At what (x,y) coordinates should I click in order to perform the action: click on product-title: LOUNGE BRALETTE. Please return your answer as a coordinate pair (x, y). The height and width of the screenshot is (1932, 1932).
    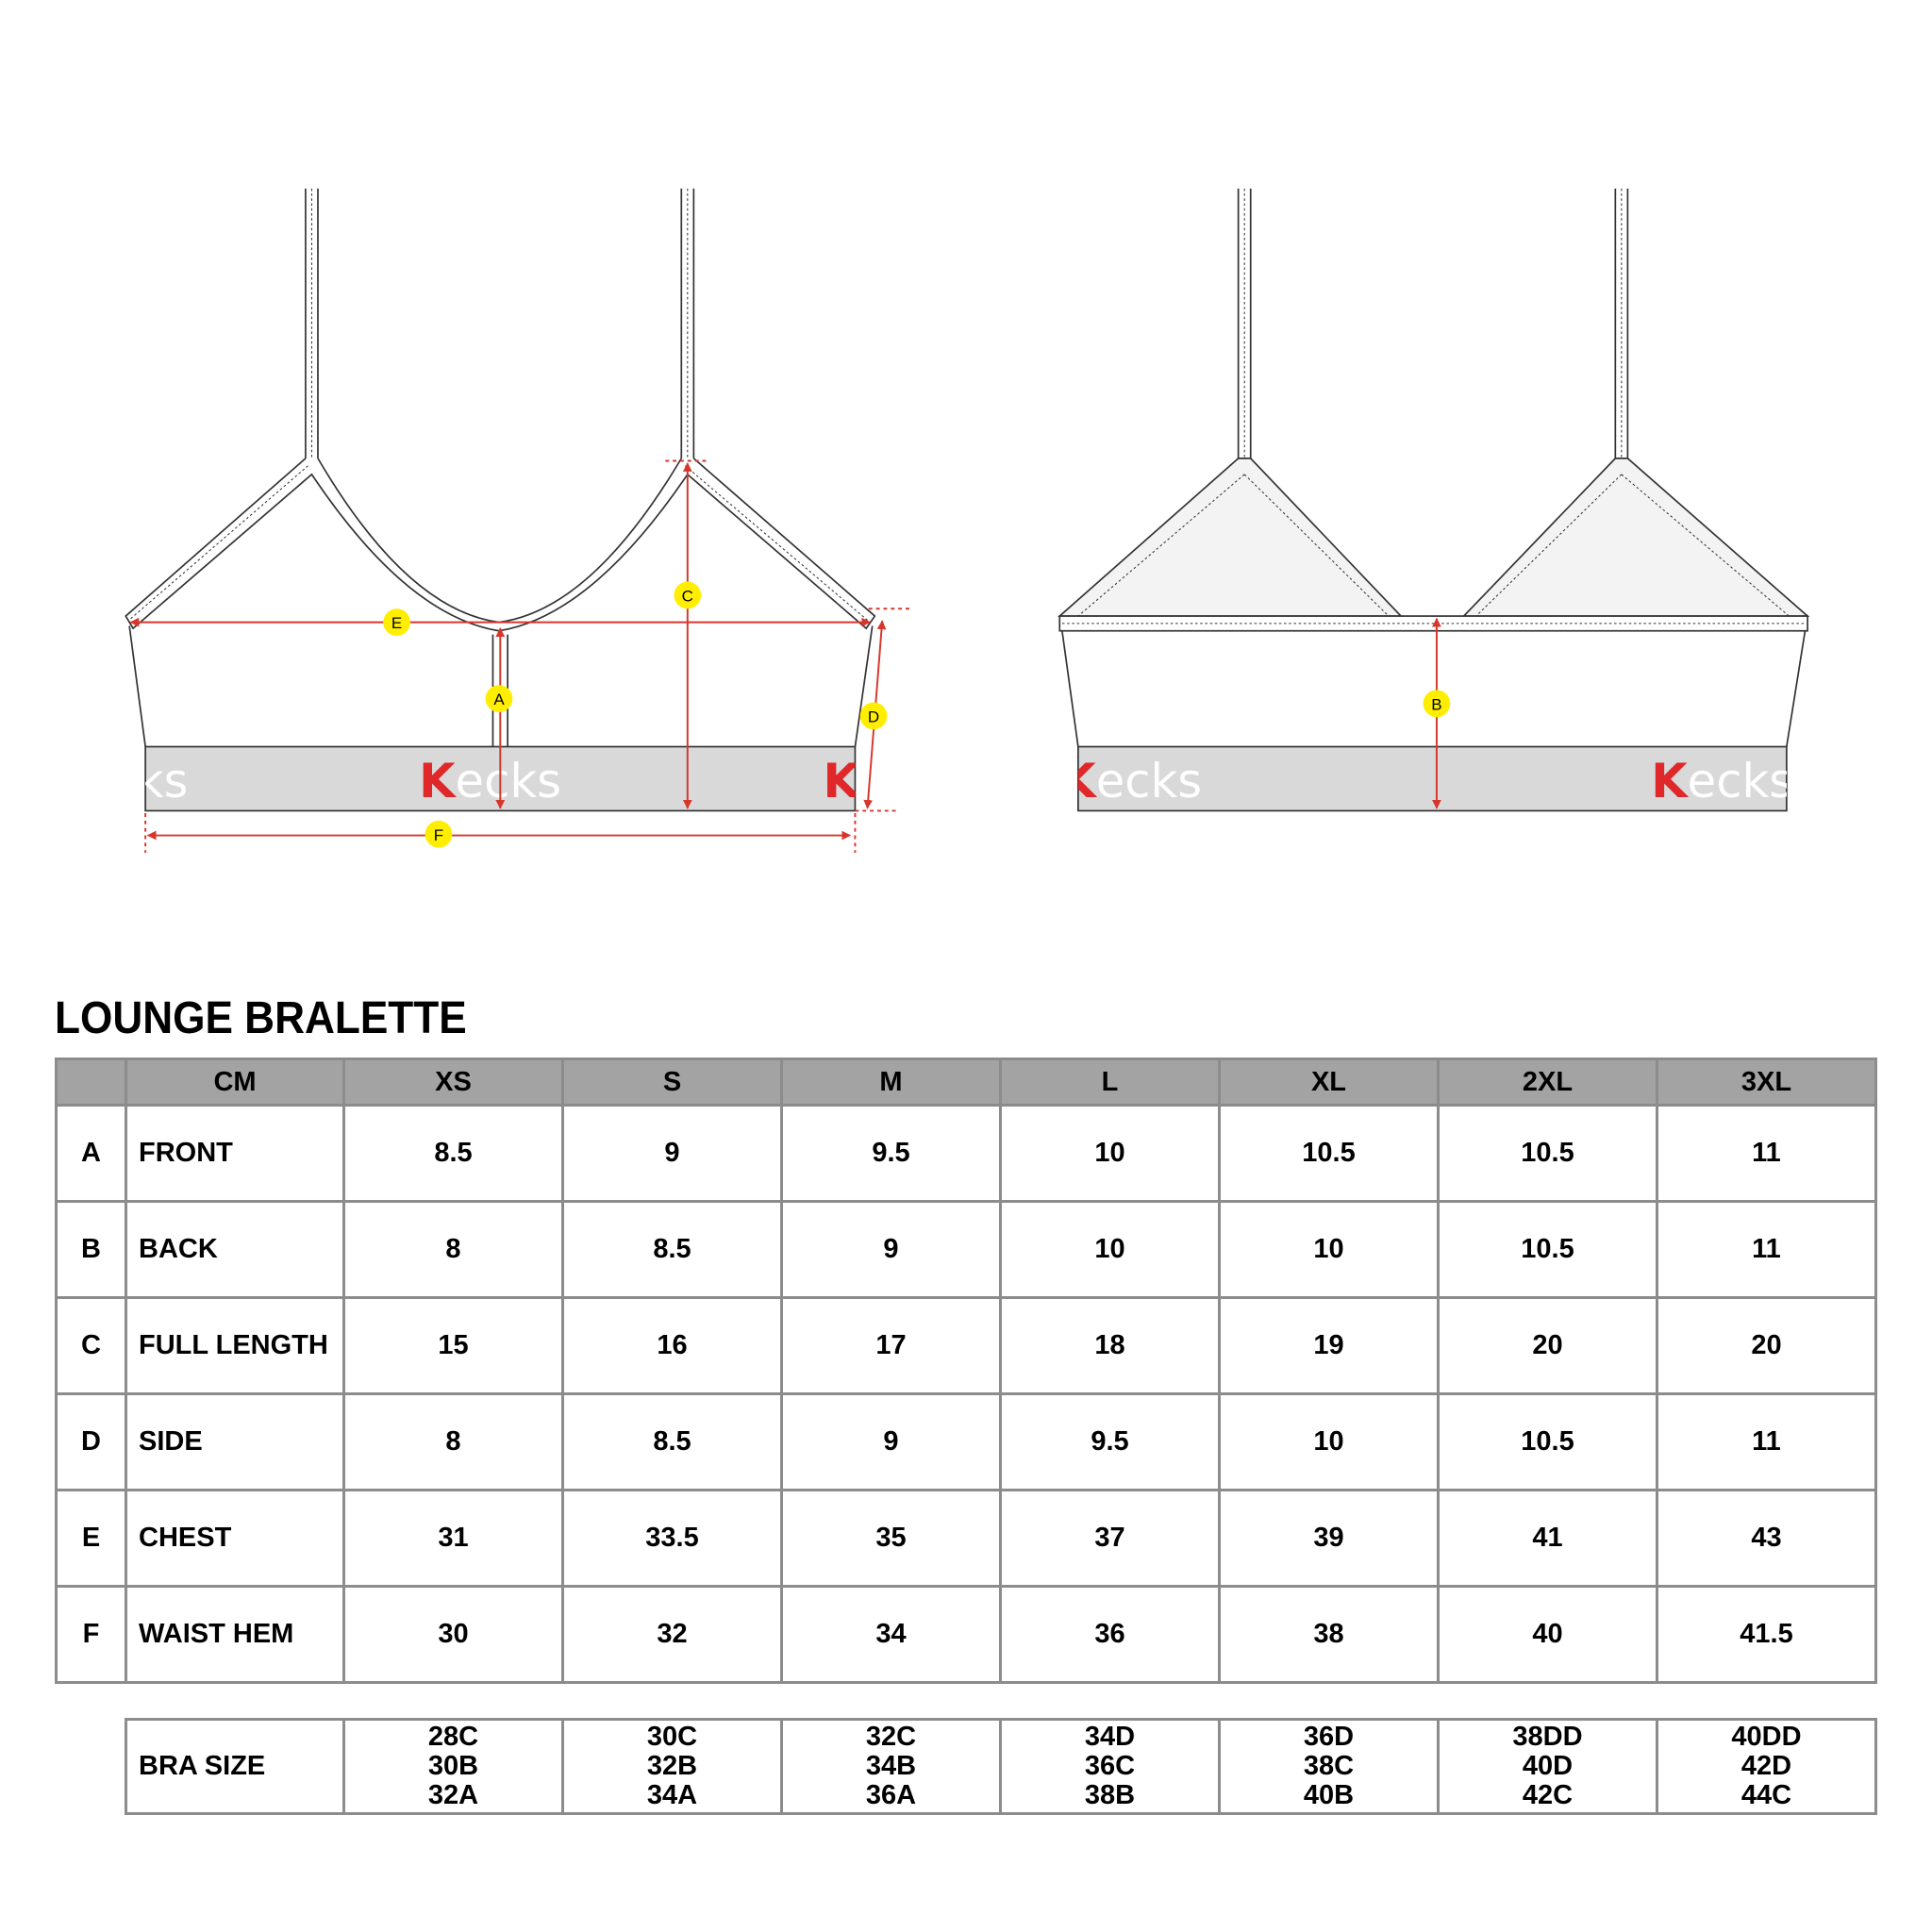
    Looking at the image, I should click on (261, 1018).